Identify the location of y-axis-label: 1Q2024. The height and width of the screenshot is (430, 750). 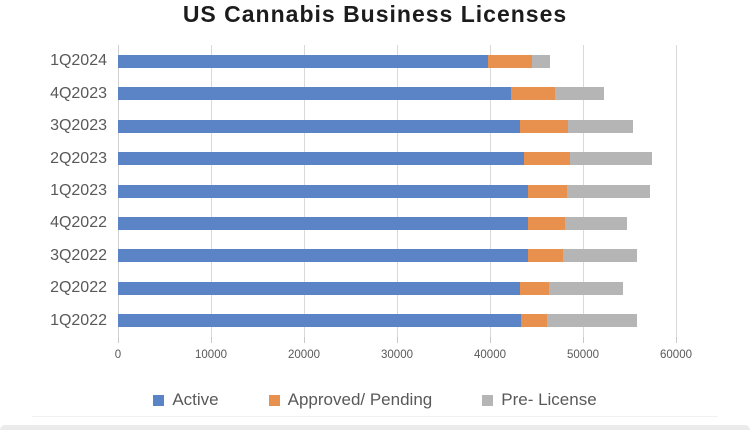
(78, 61).